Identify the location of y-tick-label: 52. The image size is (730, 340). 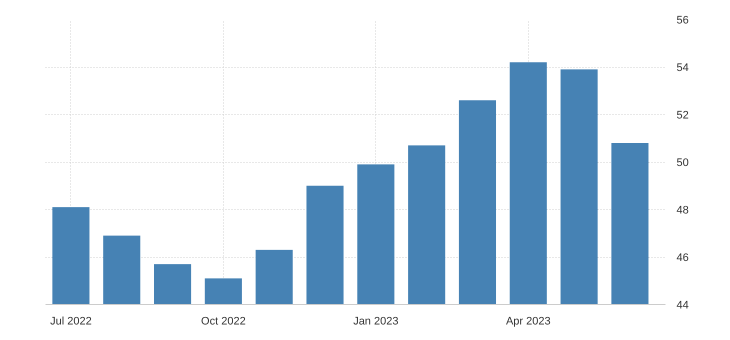
(682, 116).